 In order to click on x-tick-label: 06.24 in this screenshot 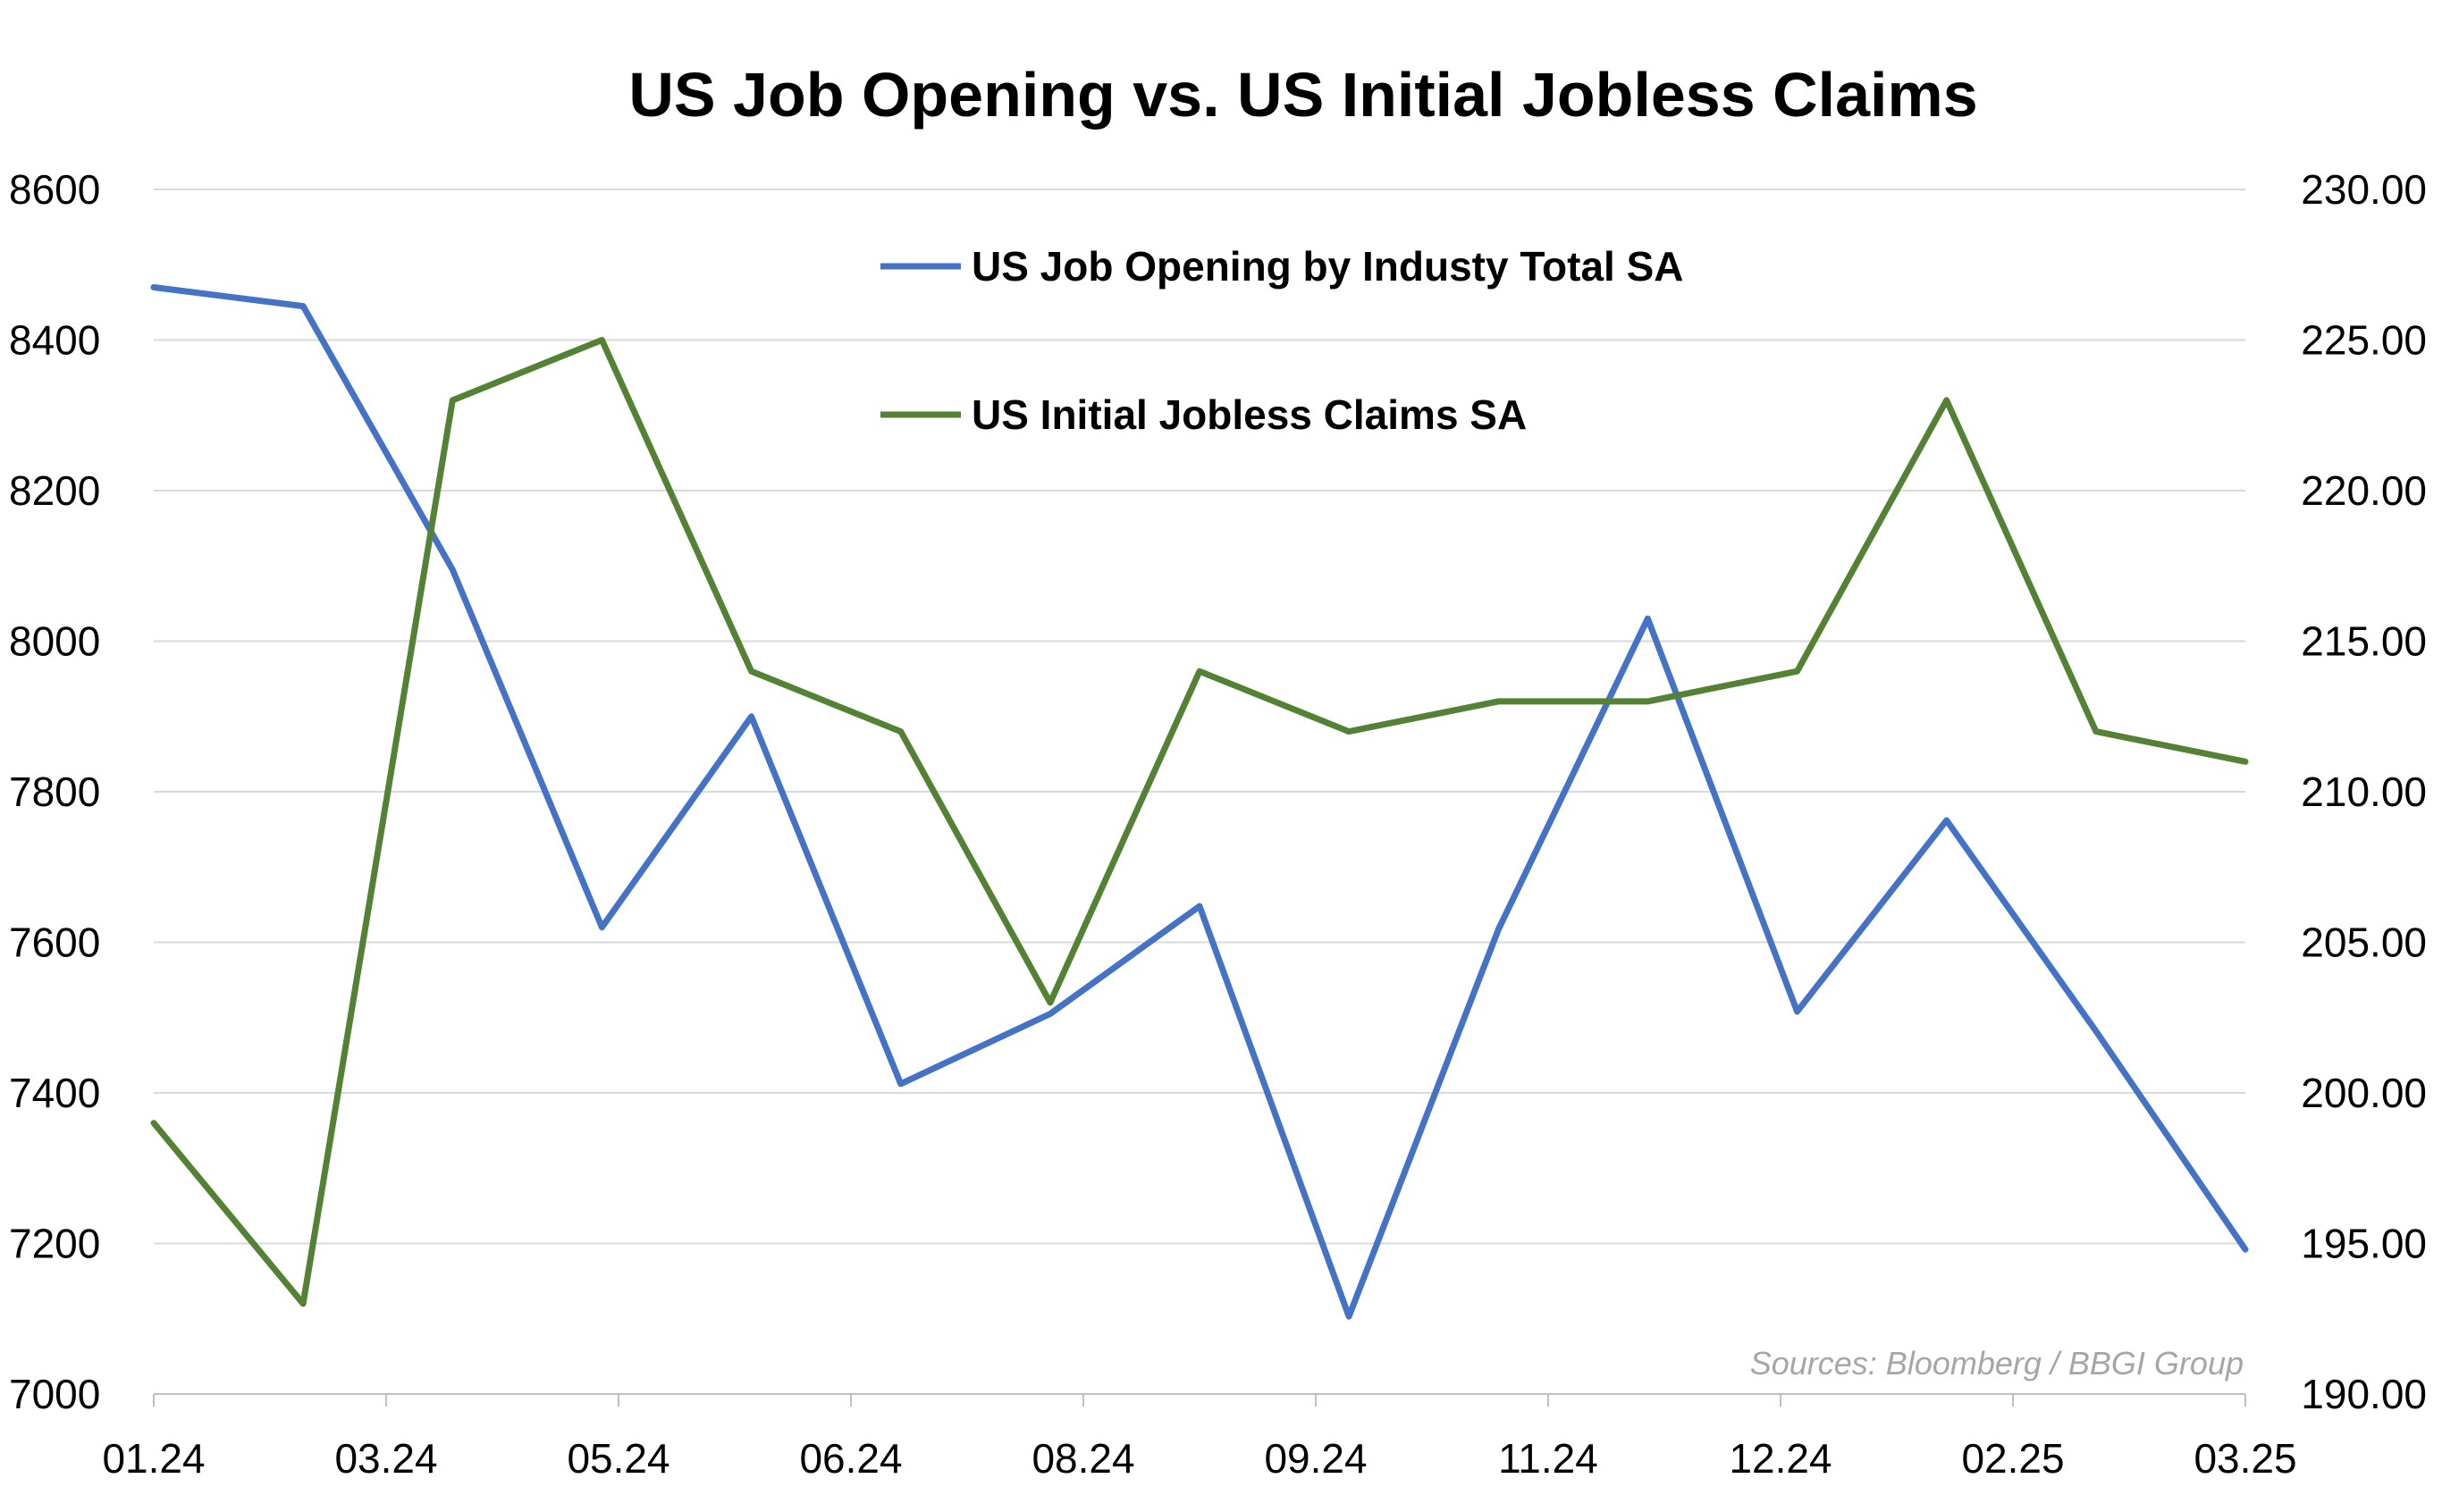, I will do `click(851, 1458)`.